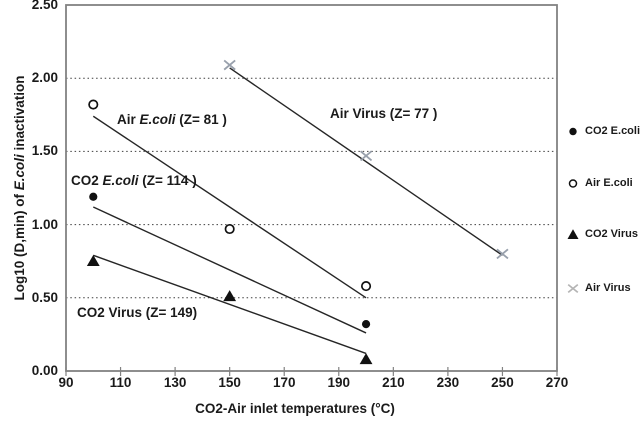 Image resolution: width=640 pixels, height=422 pixels. What do you see at coordinates (201, 119) in the screenshot?
I see `annotation-text: (Z= 81 )` at bounding box center [201, 119].